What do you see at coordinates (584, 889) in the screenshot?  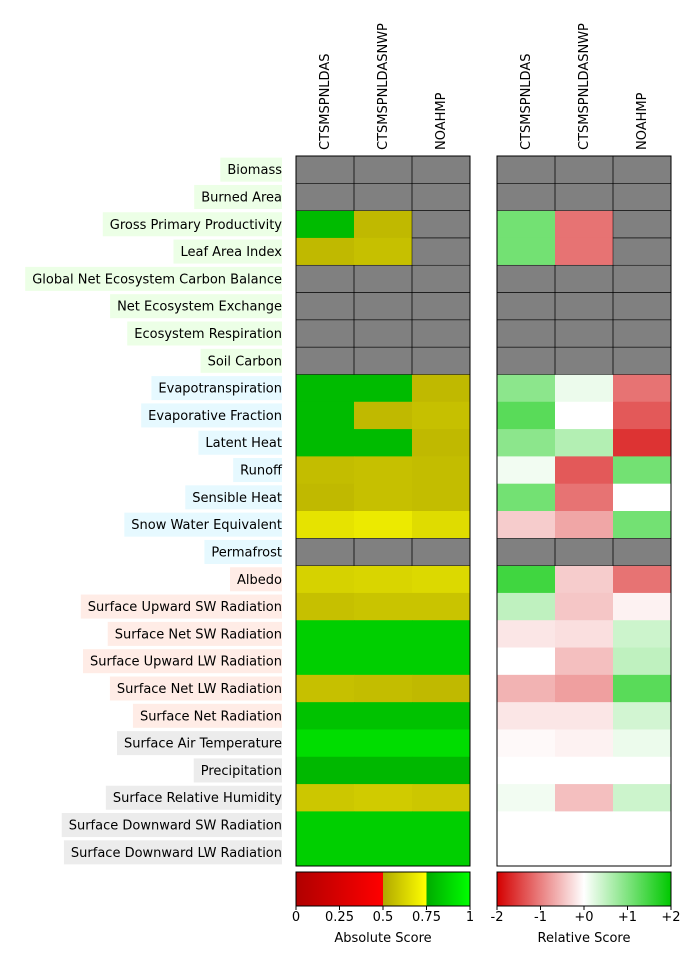 I see `relative-colorbar-gradient` at bounding box center [584, 889].